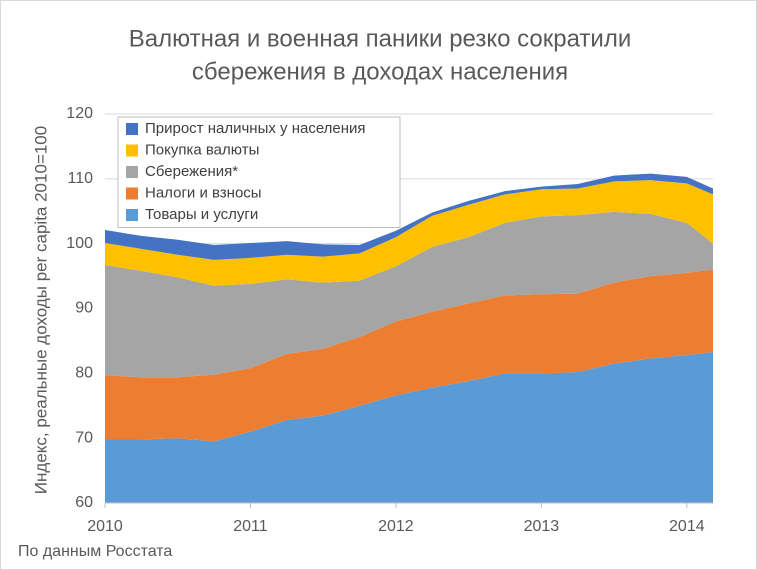 This screenshot has height=570, width=757. Describe the element at coordinates (191, 171) in the screenshot. I see `legend-label: Сбережения*` at that location.